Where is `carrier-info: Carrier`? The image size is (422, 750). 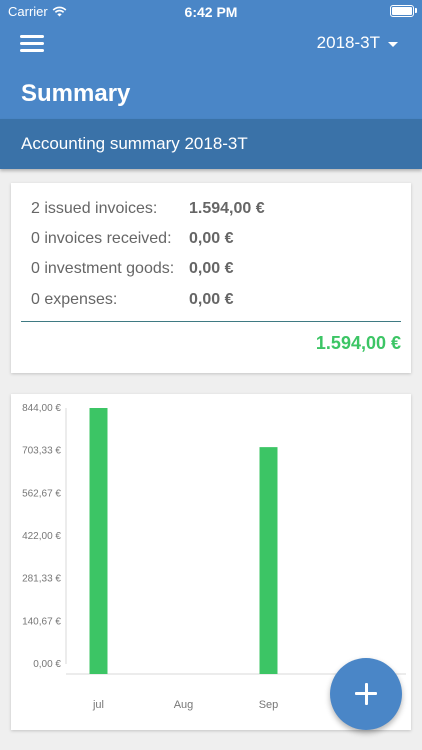 carrier-info: Carrier is located at coordinates (37, 11).